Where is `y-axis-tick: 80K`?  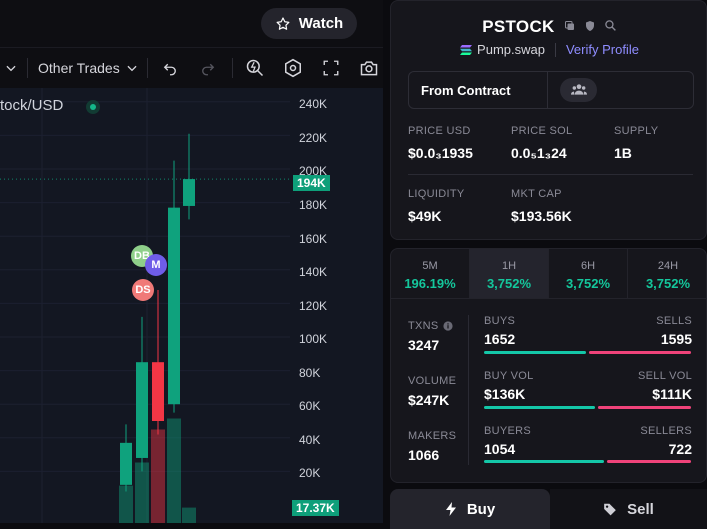
y-axis-tick: 80K is located at coordinates (310, 373).